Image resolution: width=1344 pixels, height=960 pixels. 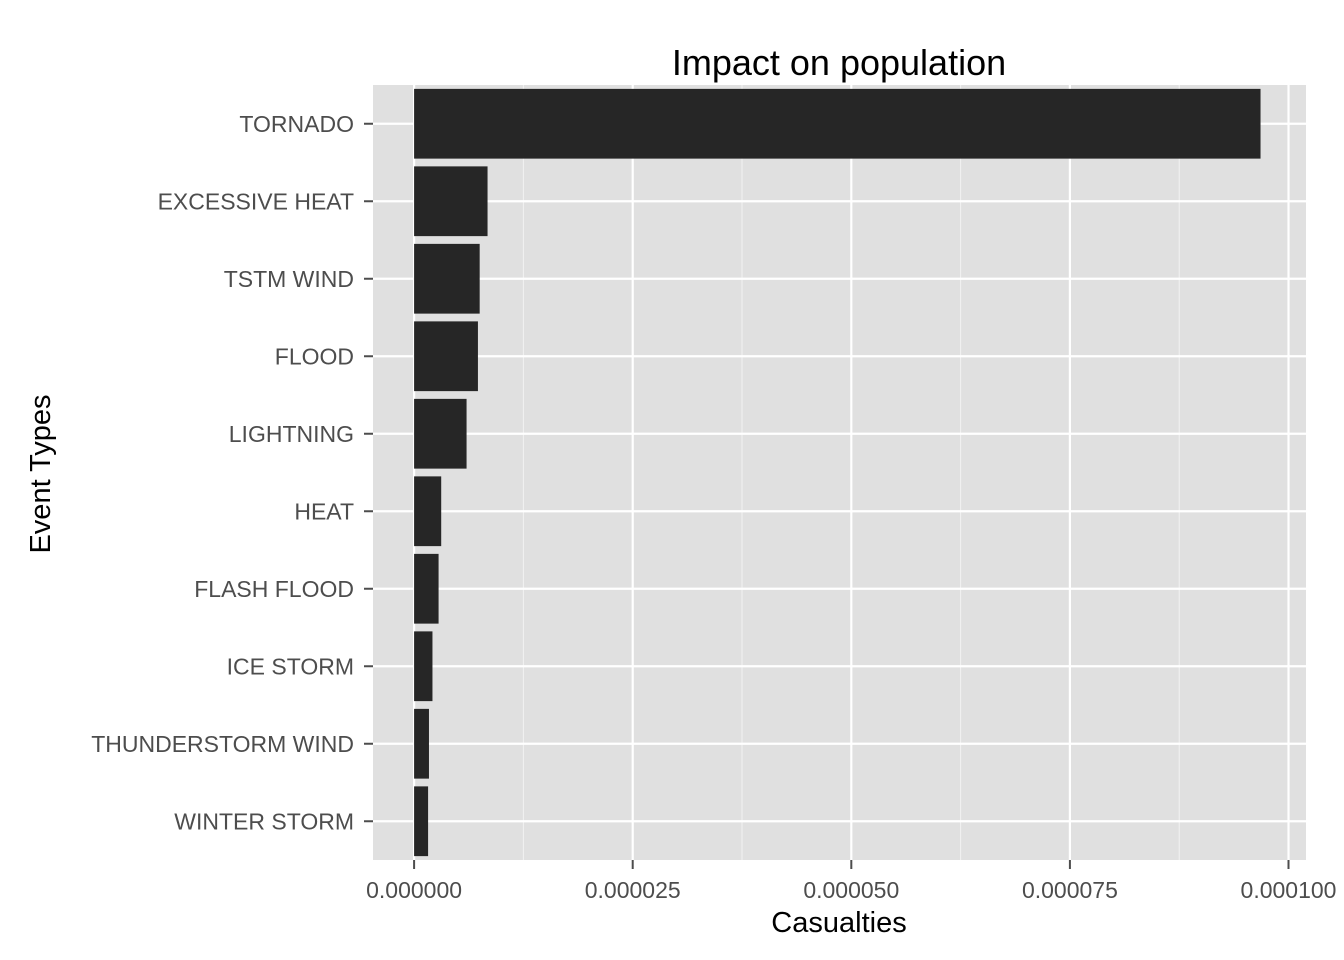 What do you see at coordinates (314, 356) in the screenshot?
I see `y-tick-label: FLOOD` at bounding box center [314, 356].